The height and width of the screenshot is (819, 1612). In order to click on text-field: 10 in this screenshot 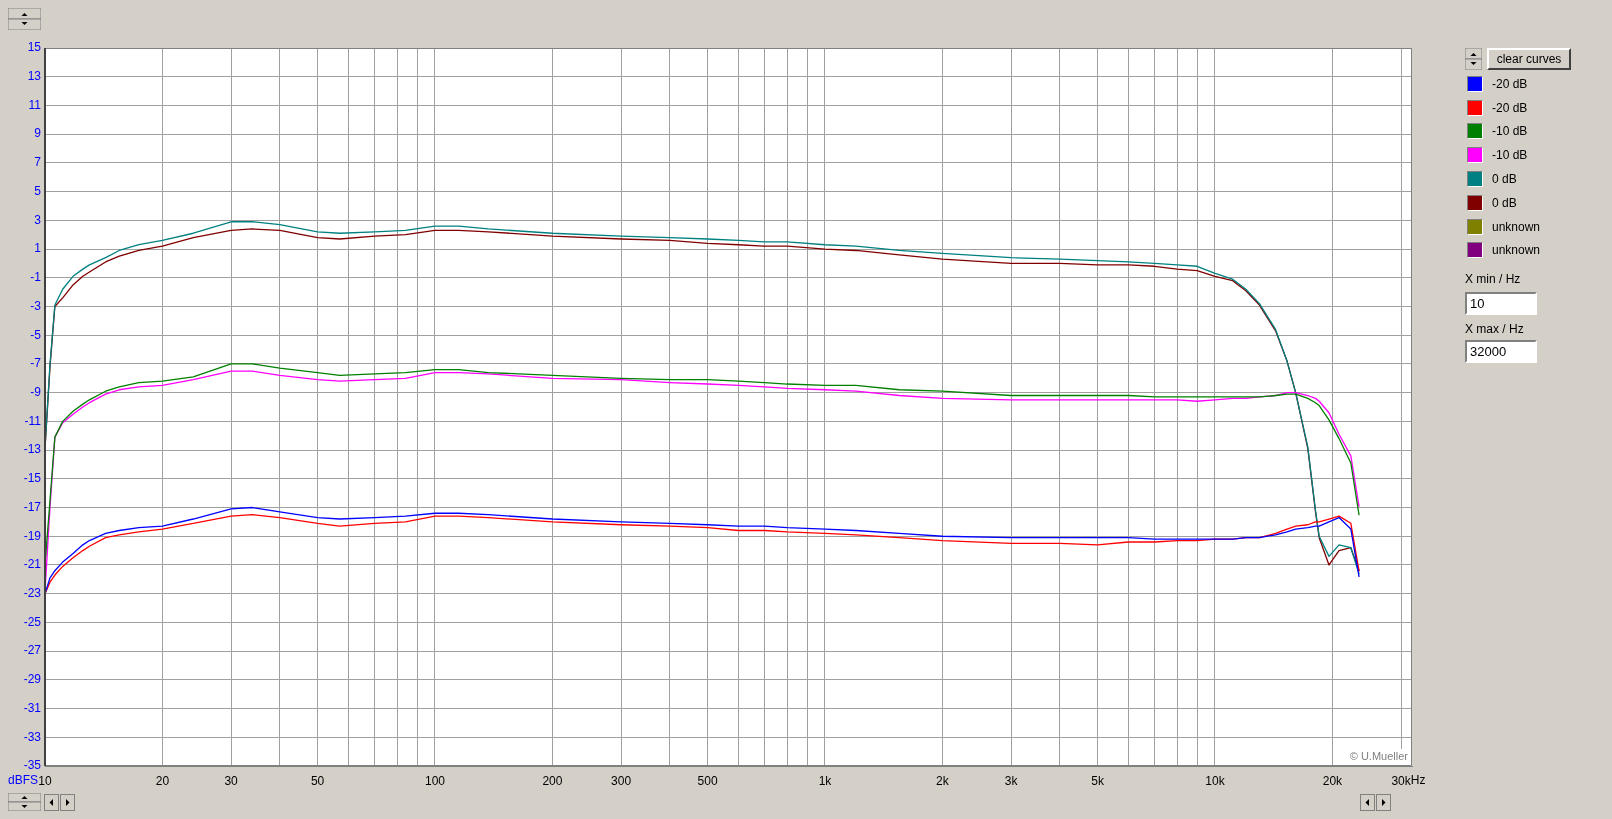, I will do `click(1501, 303)`.